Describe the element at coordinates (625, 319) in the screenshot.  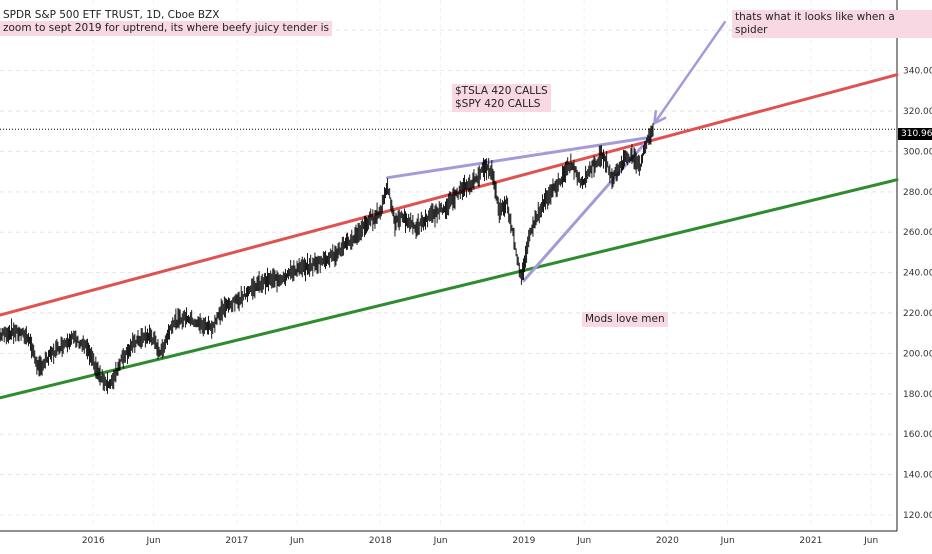
I see `mods-note: Mods love men` at that location.